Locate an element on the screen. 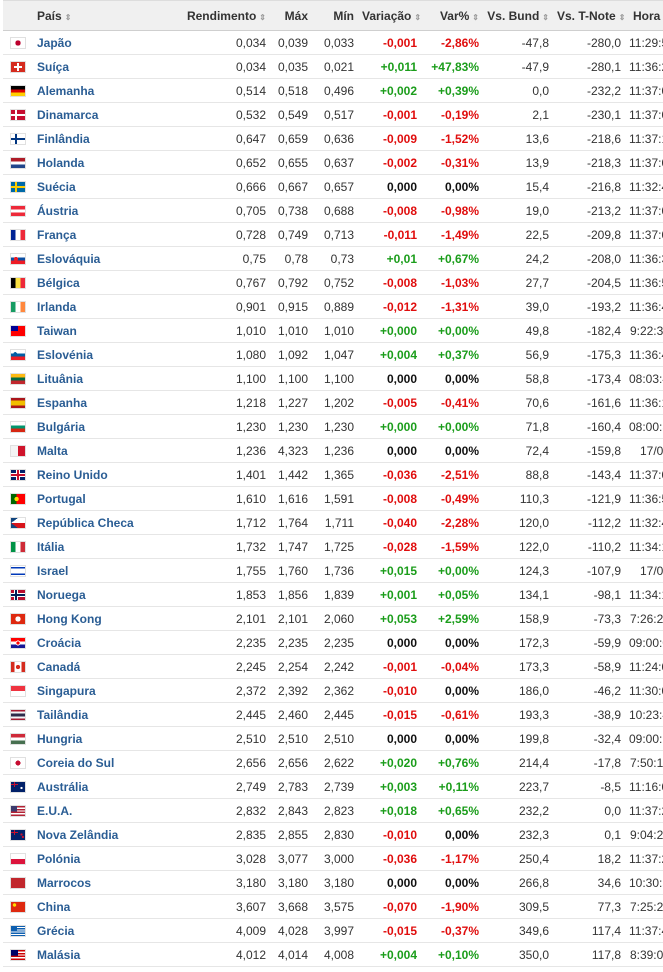 The width and height of the screenshot is (663, 972). vs-tnote-cell: -204,5 is located at coordinates (589, 282).